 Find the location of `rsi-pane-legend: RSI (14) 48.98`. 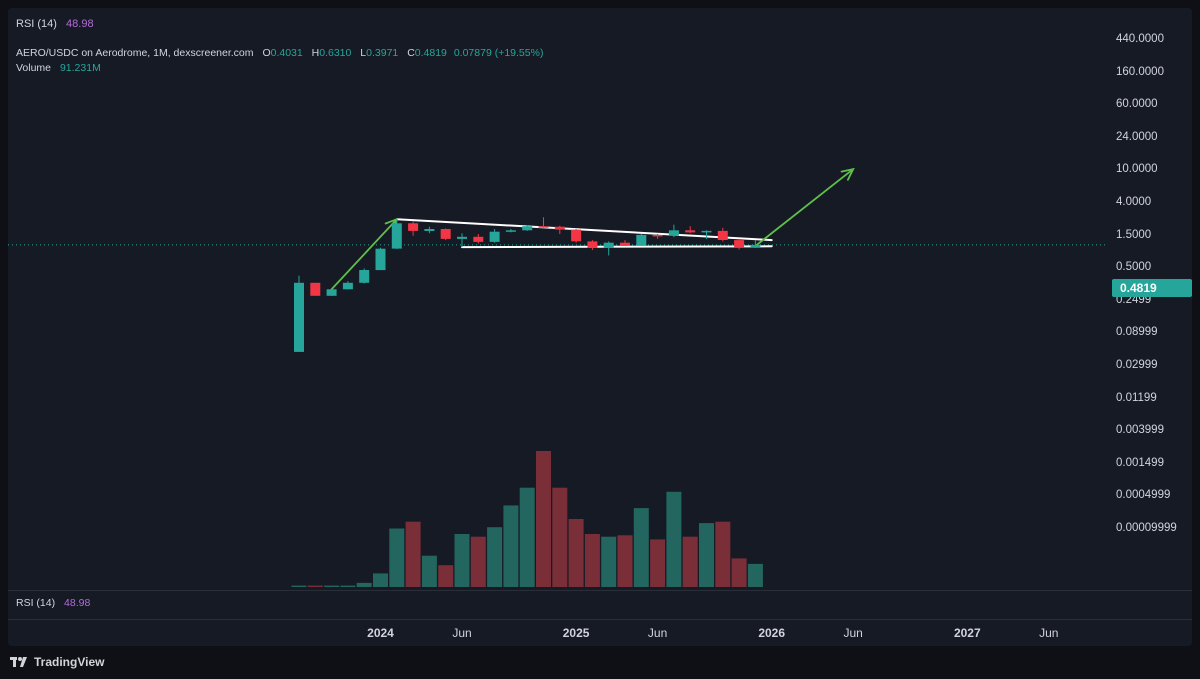

rsi-pane-legend: RSI (14) 48.98 is located at coordinates (53, 603).